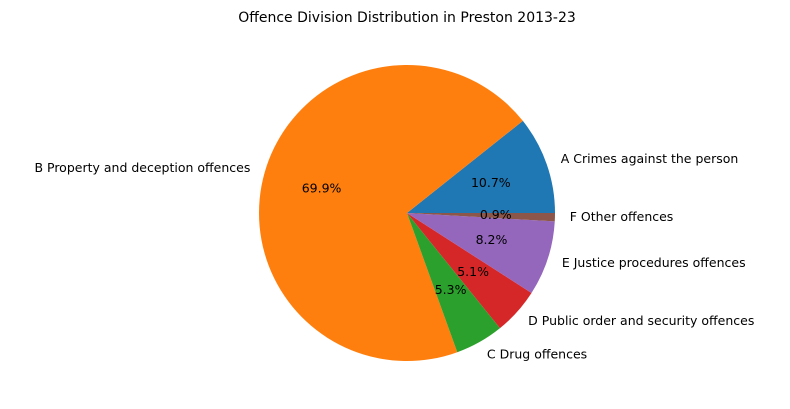 This screenshot has width=790, height=409. I want to click on percent-label-c: 5.3%, so click(451, 289).